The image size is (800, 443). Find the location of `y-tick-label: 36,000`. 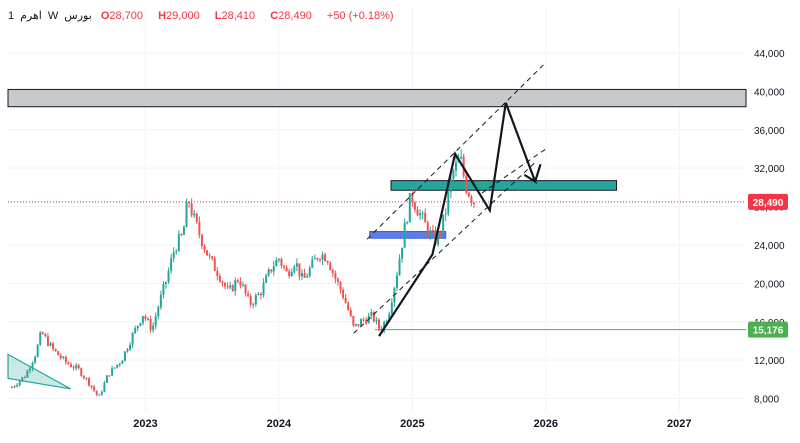

y-tick-label: 36,000 is located at coordinates (769, 131).